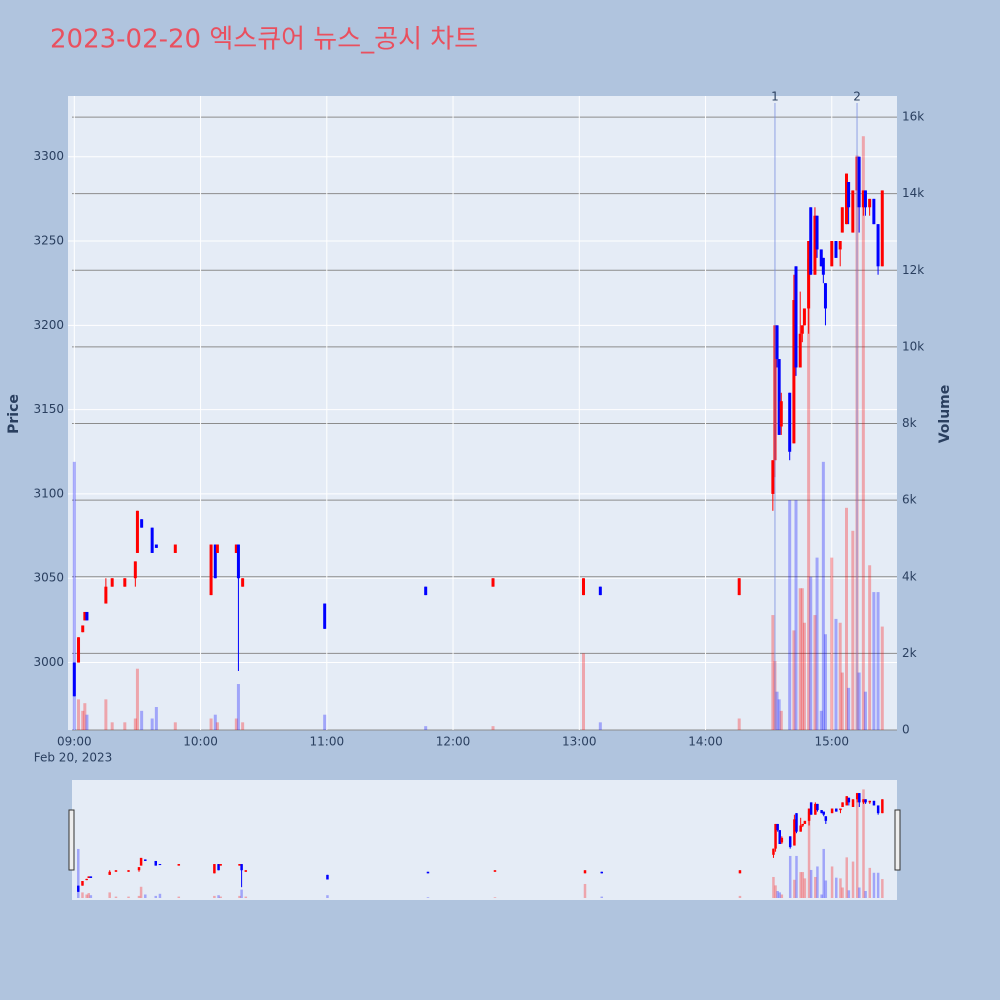 The width and height of the screenshot is (1000, 1000). I want to click on y-tick-label: 3300, so click(48, 156).